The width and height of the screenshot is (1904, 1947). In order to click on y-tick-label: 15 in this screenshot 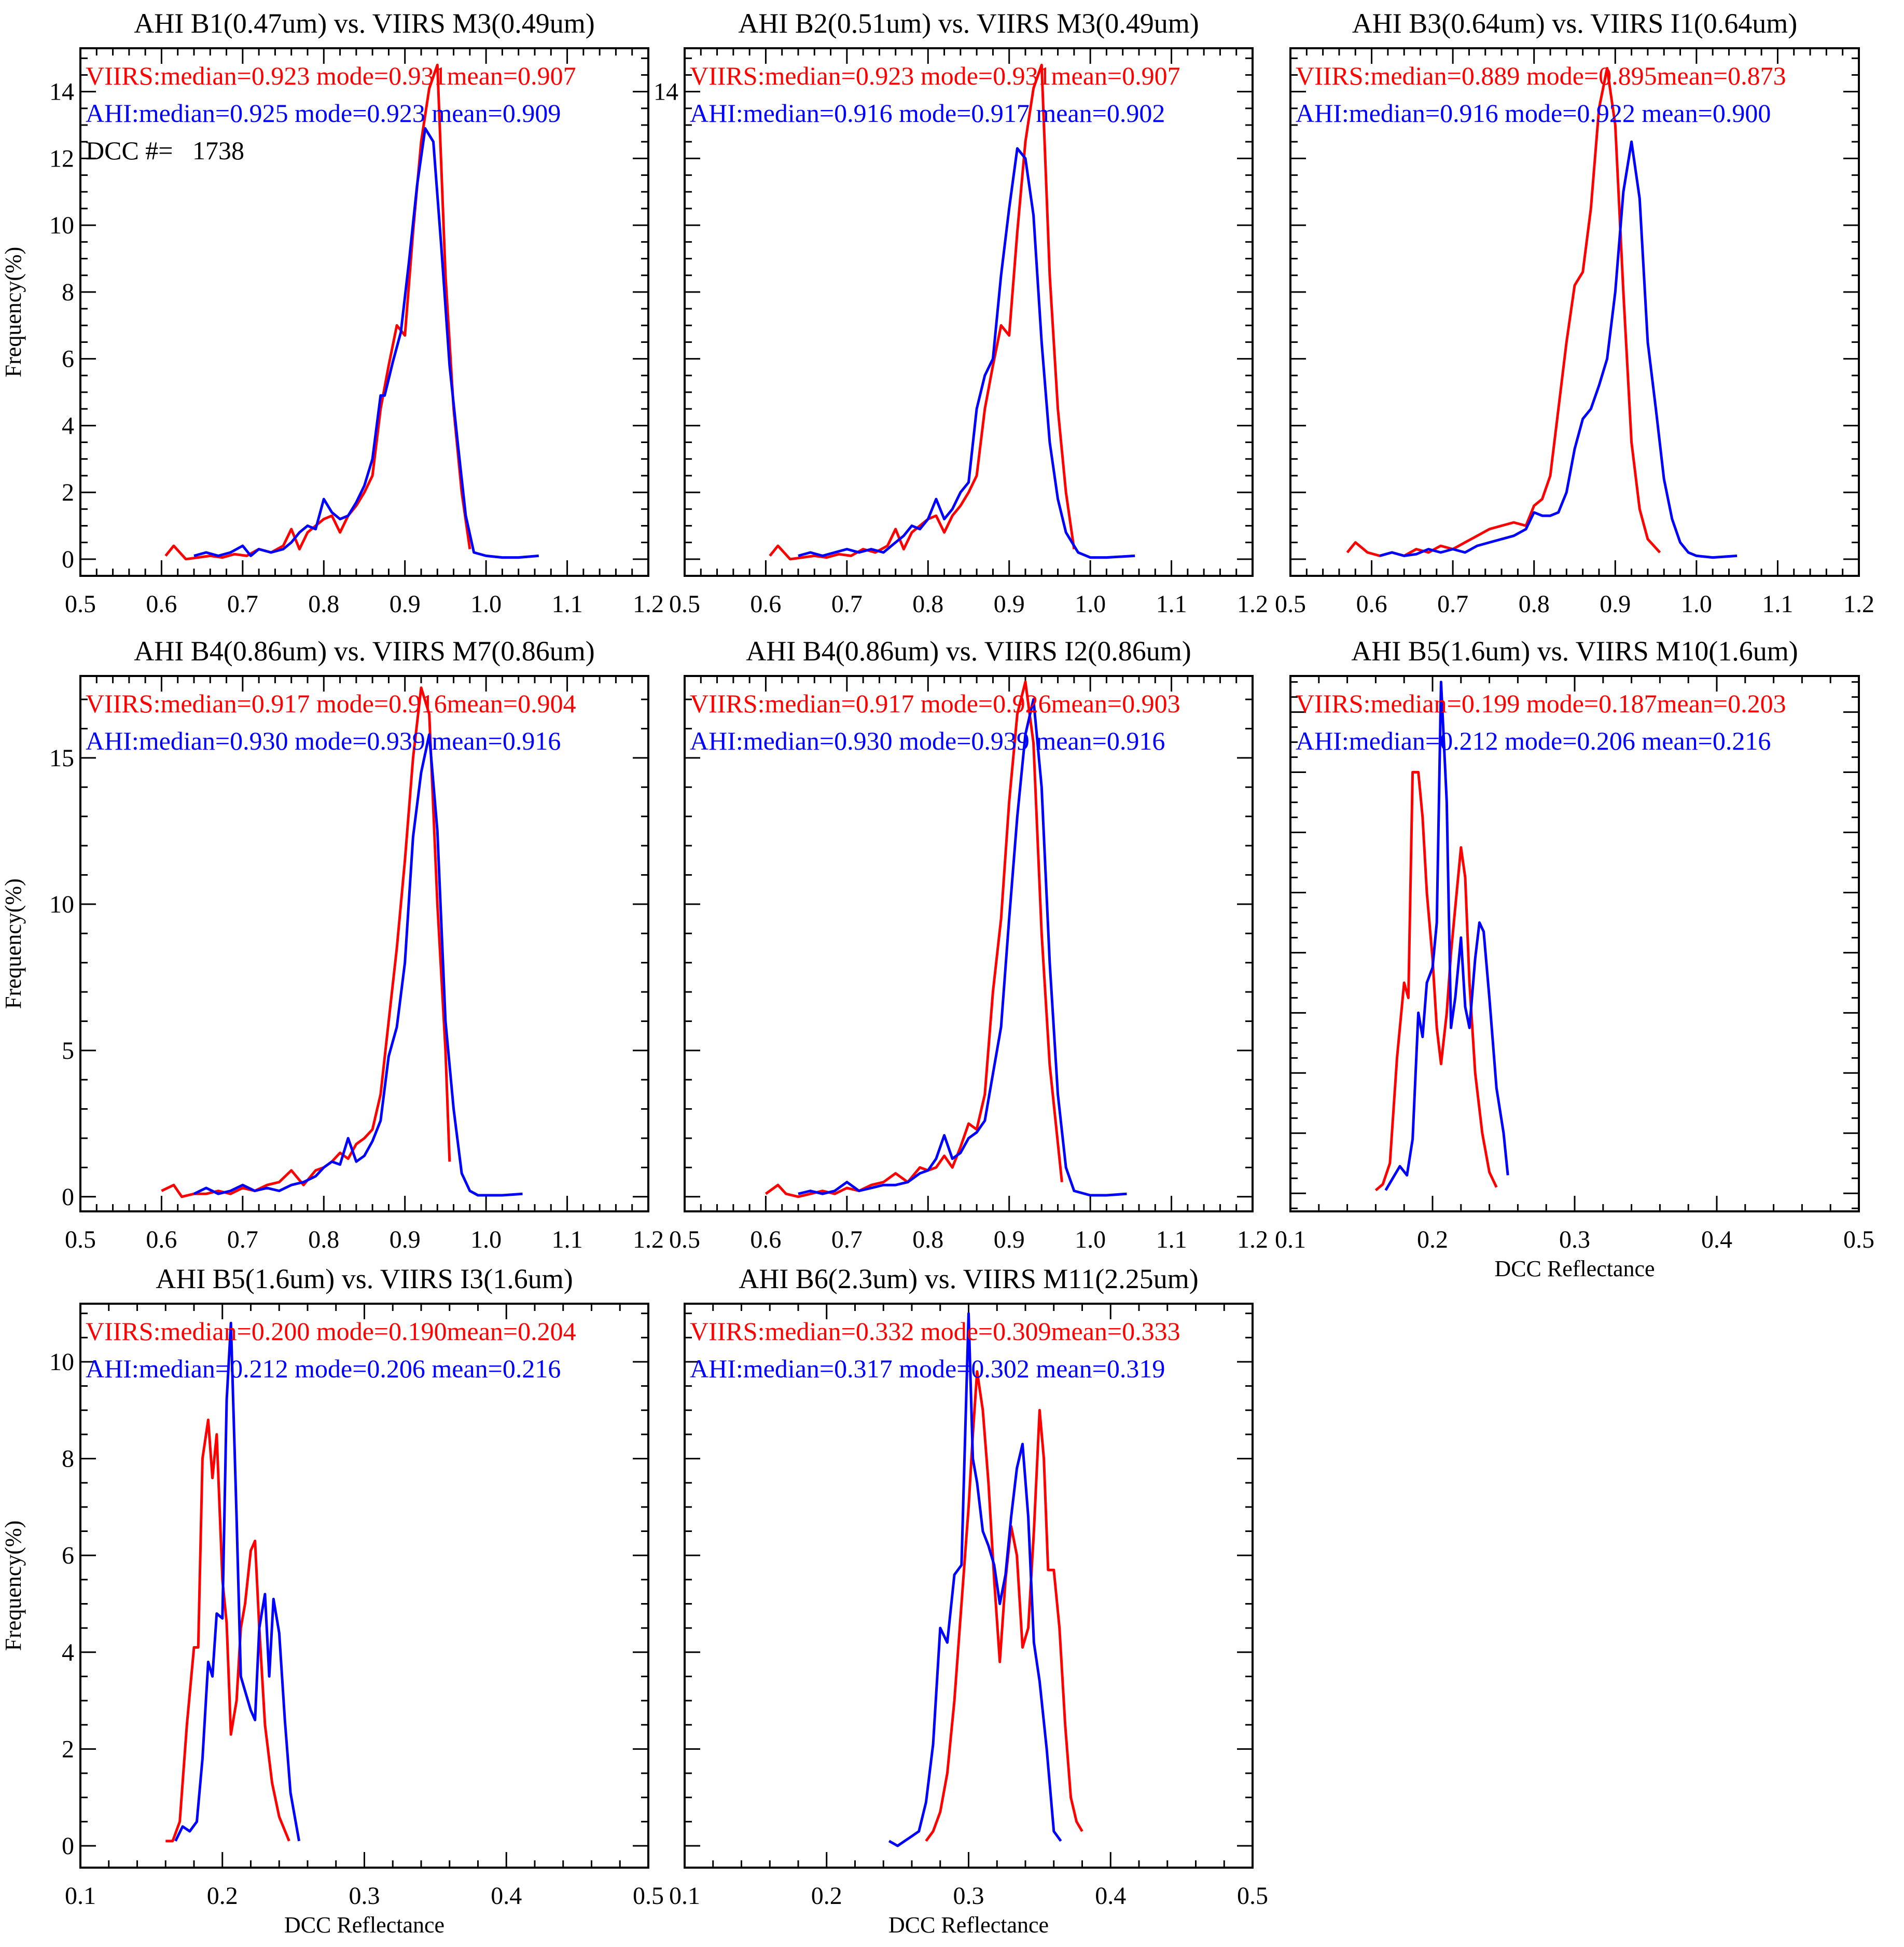, I will do `click(62, 758)`.